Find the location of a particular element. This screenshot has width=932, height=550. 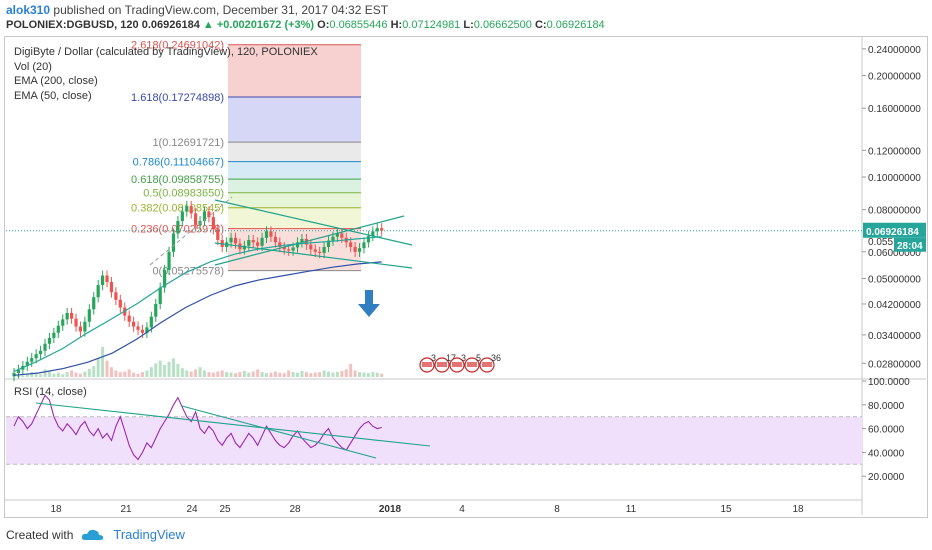

time-tick-label: 8 is located at coordinates (557, 509).